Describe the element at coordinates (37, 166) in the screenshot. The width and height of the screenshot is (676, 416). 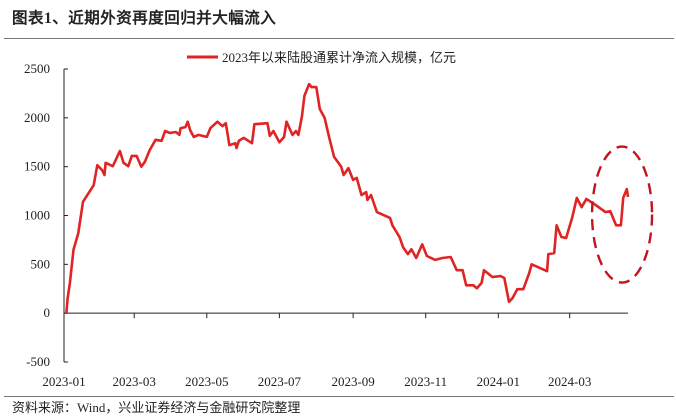
I see `y-tick-label: 1500` at that location.